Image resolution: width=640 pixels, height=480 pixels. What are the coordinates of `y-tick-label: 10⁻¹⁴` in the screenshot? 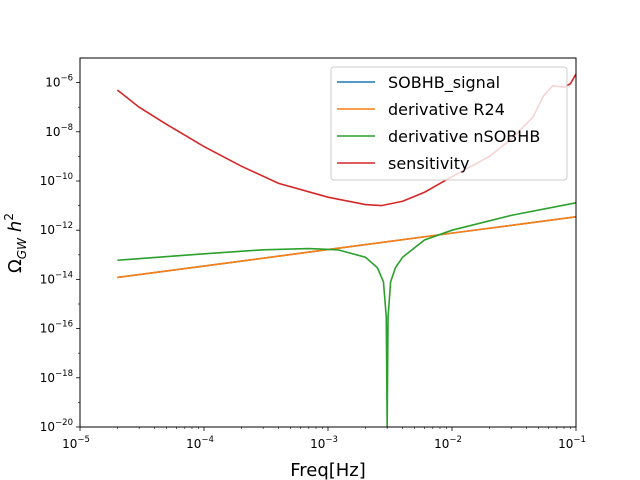 It's located at (56, 278).